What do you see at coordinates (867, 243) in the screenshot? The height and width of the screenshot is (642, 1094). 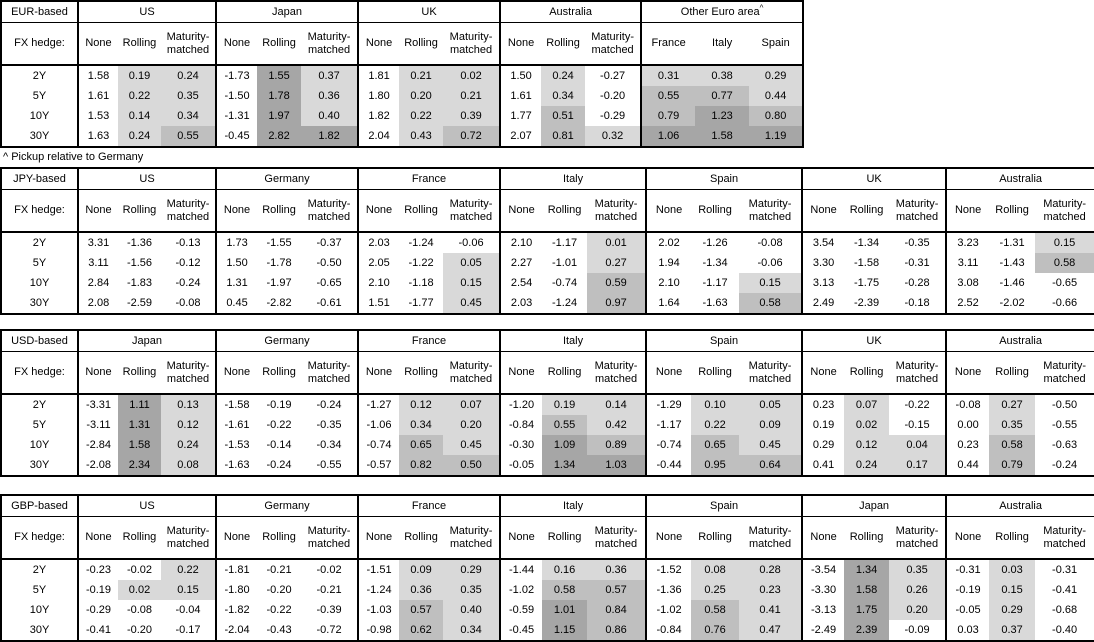 I see `data-cell: -1.34` at bounding box center [867, 243].